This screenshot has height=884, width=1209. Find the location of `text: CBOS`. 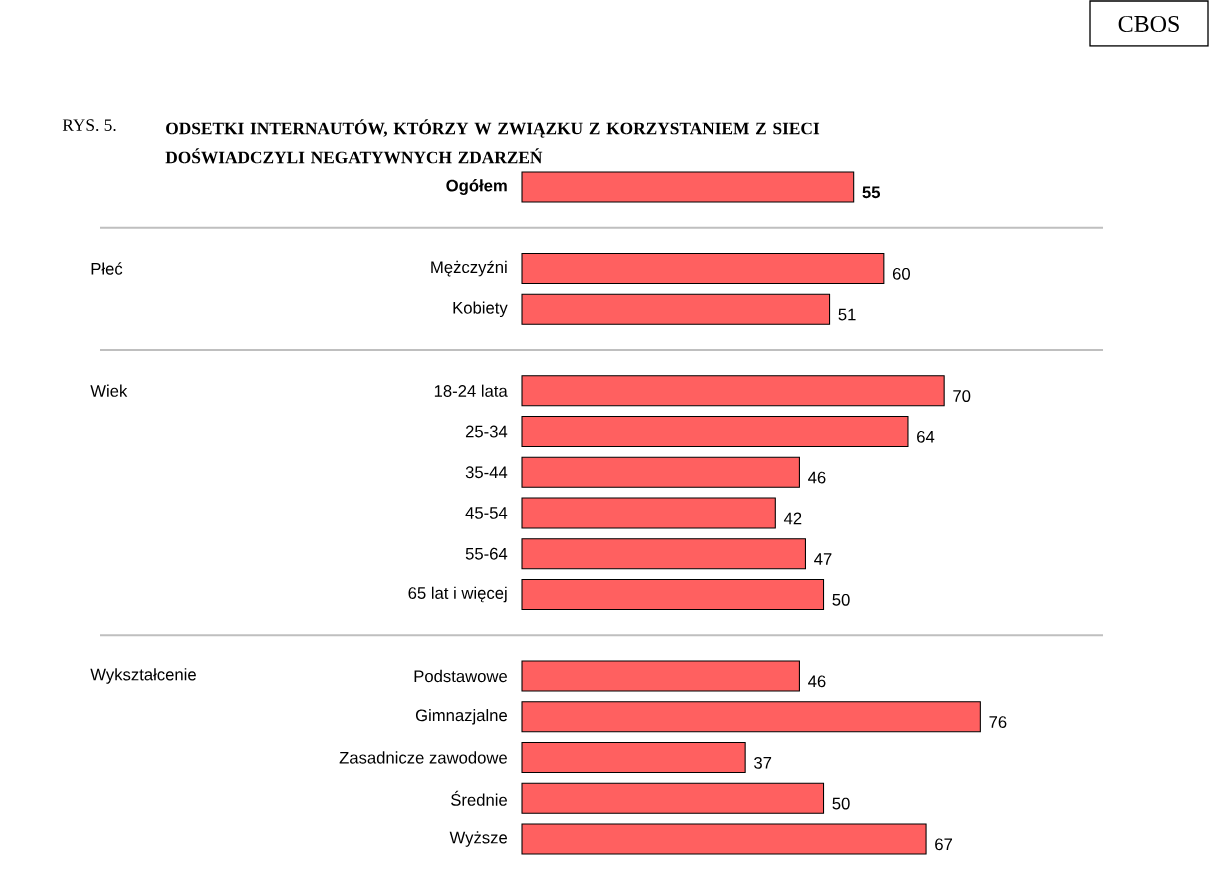

text: CBOS is located at coordinates (1148, 24).